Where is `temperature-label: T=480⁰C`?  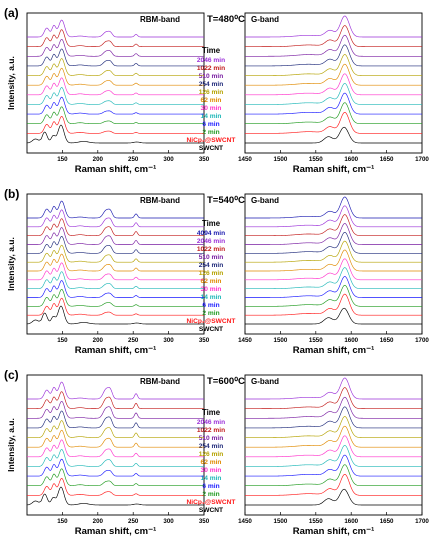 temperature-label: T=480⁰C is located at coordinates (226, 19).